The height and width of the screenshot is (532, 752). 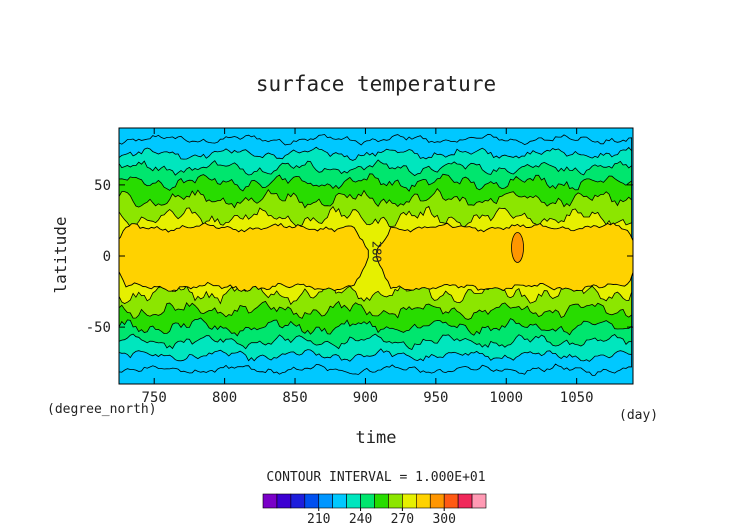 What do you see at coordinates (504, 257) in the screenshot?
I see `contour-band-280-east` at bounding box center [504, 257].